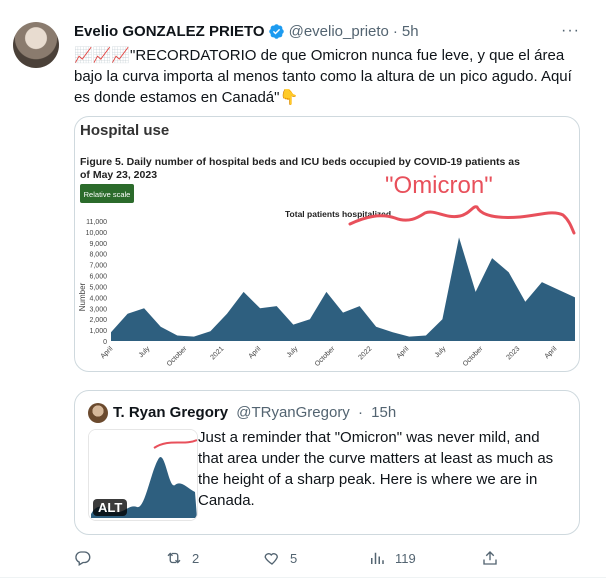 The height and width of the screenshot is (578, 606). What do you see at coordinates (377, 558) in the screenshot?
I see `views-chart-icon` at bounding box center [377, 558].